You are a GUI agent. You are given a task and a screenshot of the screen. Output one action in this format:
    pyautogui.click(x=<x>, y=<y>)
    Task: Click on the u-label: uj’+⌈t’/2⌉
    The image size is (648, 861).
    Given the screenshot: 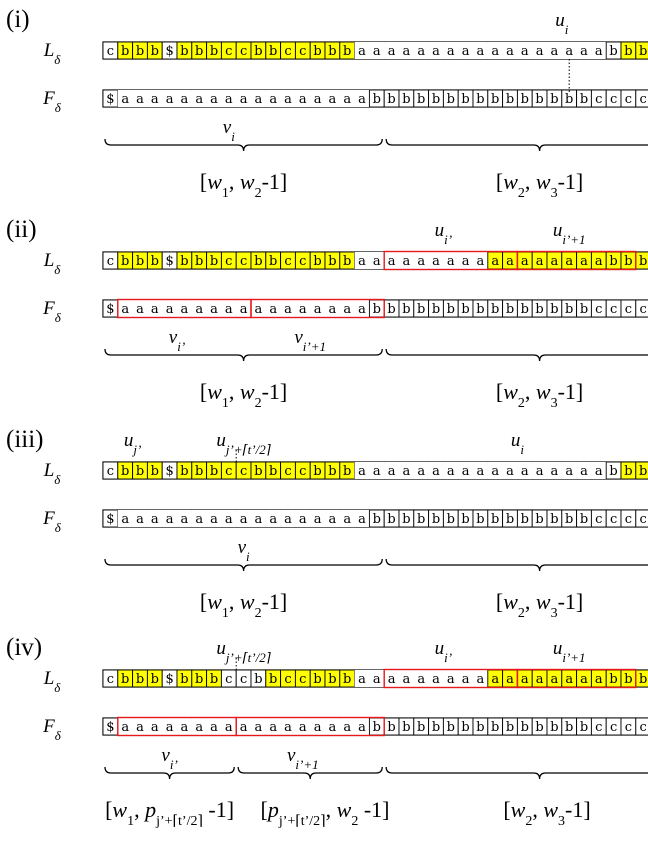 What is the action you would take?
    pyautogui.click(x=243, y=443)
    